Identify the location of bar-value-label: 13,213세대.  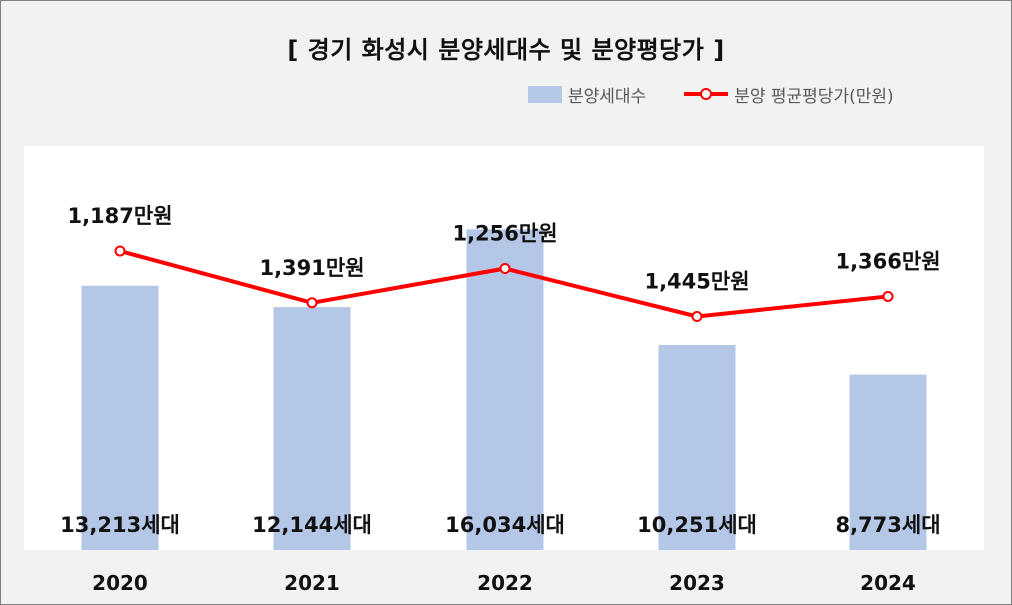
(120, 525).